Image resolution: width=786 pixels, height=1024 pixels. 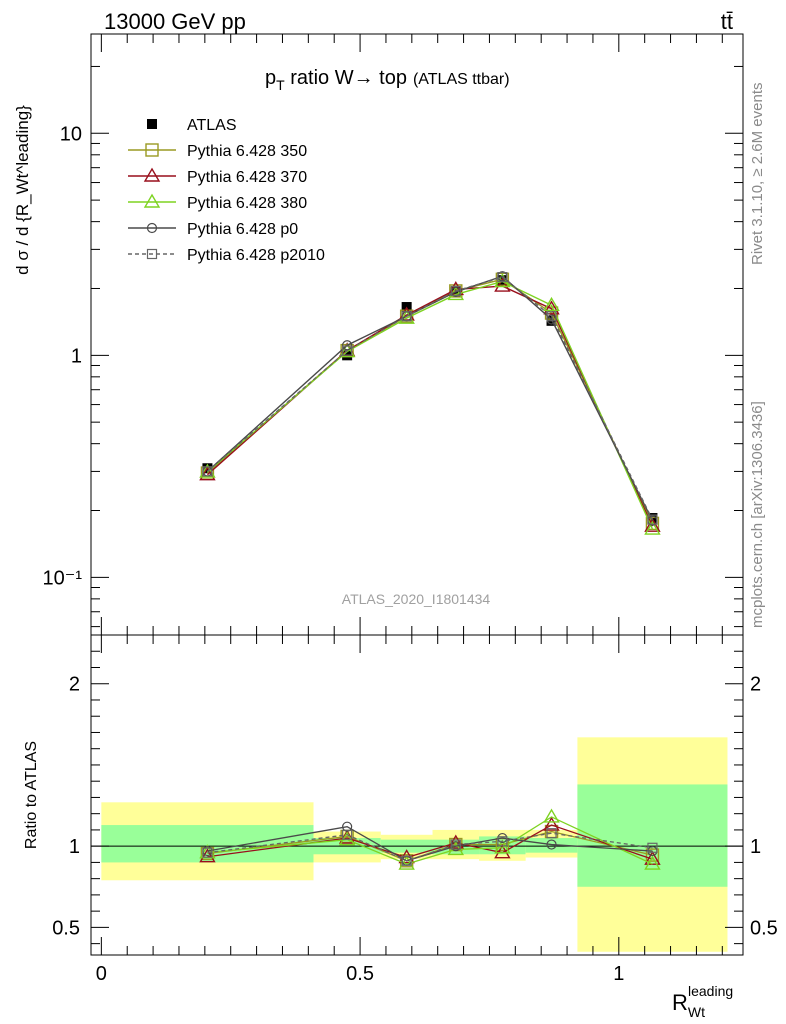 I want to click on title-main: p, so click(x=270, y=78).